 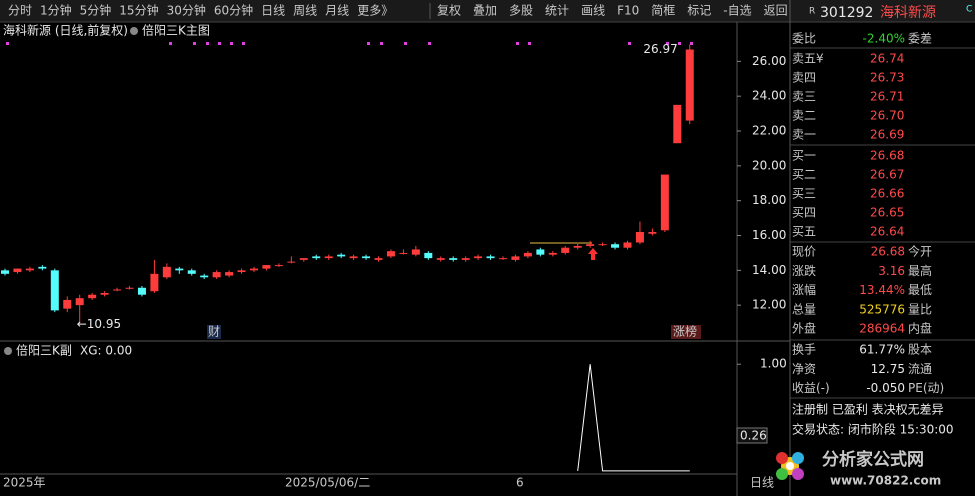 I want to click on depth-price: 26.68, so click(x=887, y=156).